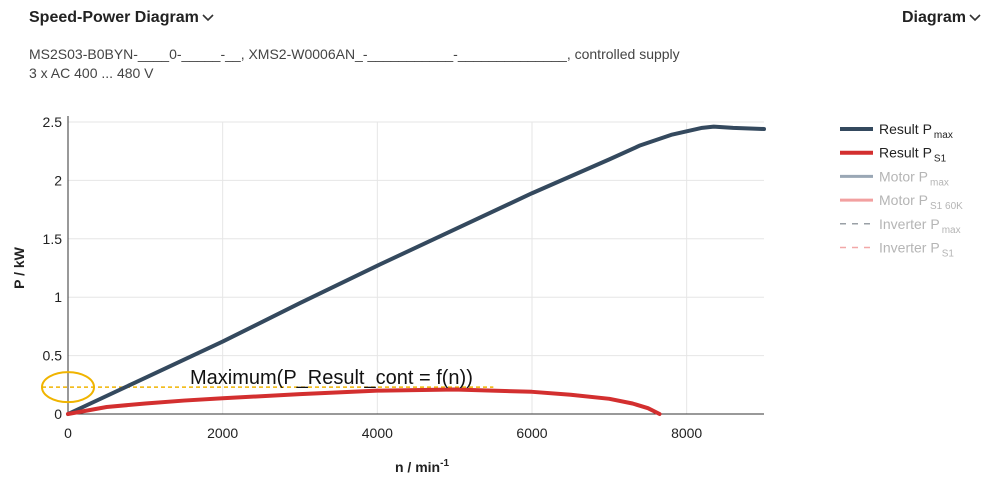 The image size is (991, 487). I want to click on series-line-result-ps1, so click(364, 401).